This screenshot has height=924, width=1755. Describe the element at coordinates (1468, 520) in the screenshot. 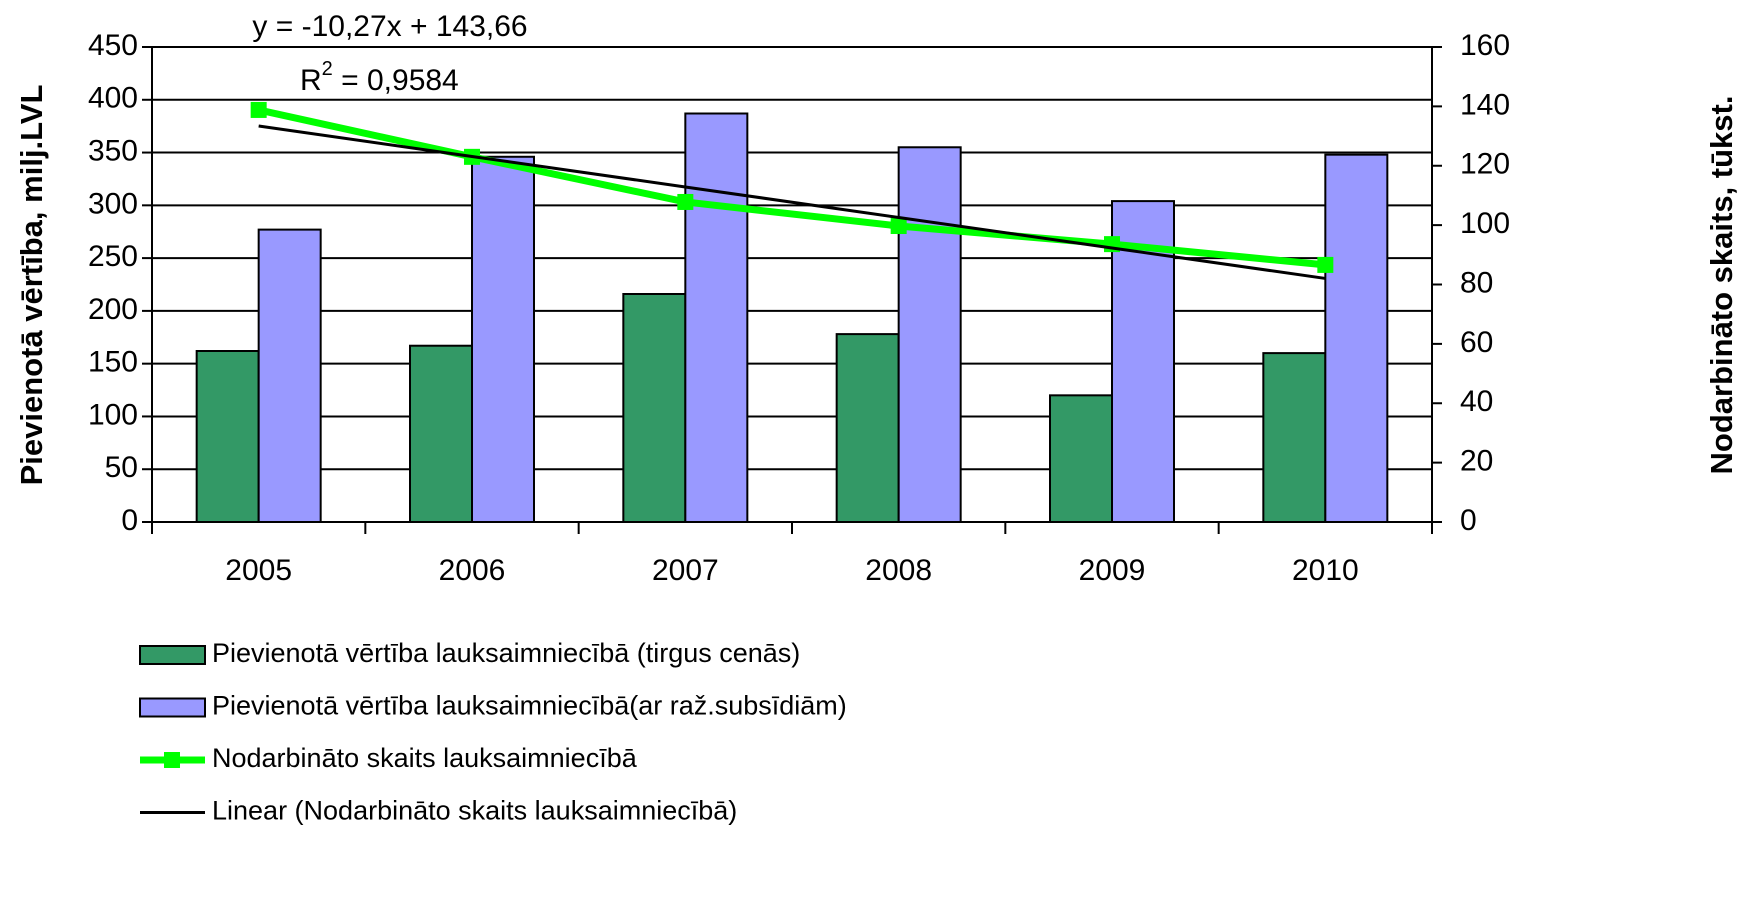

I see `y2-tick-label: 0` at that location.